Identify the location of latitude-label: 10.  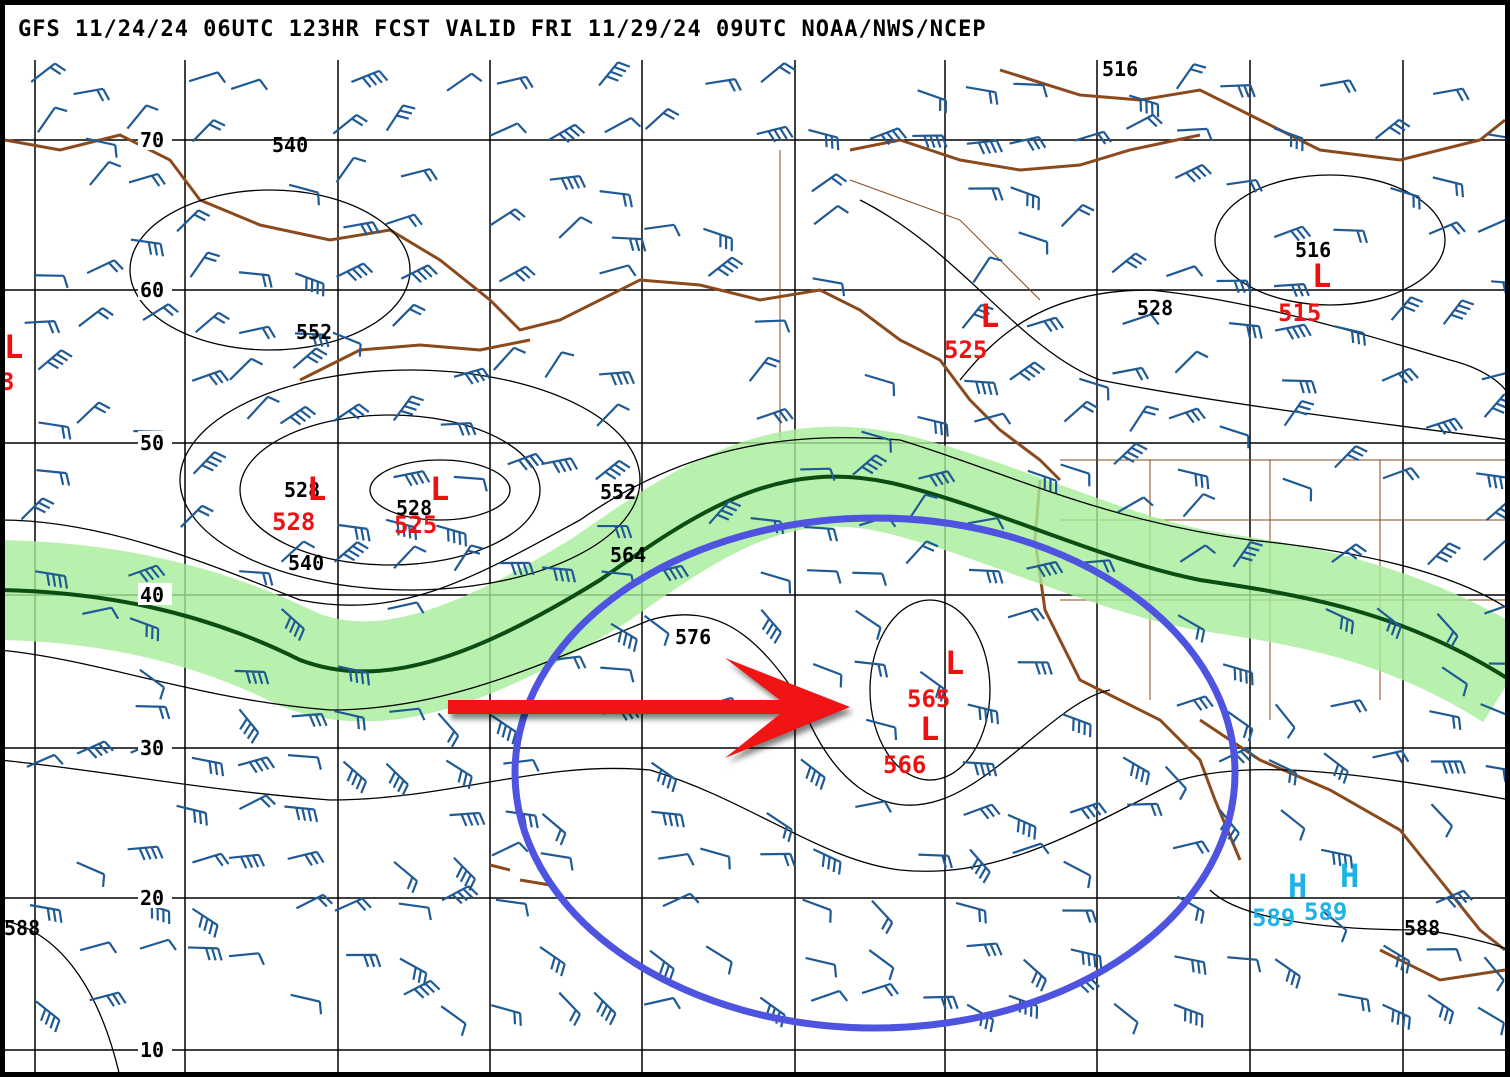
(152, 1050).